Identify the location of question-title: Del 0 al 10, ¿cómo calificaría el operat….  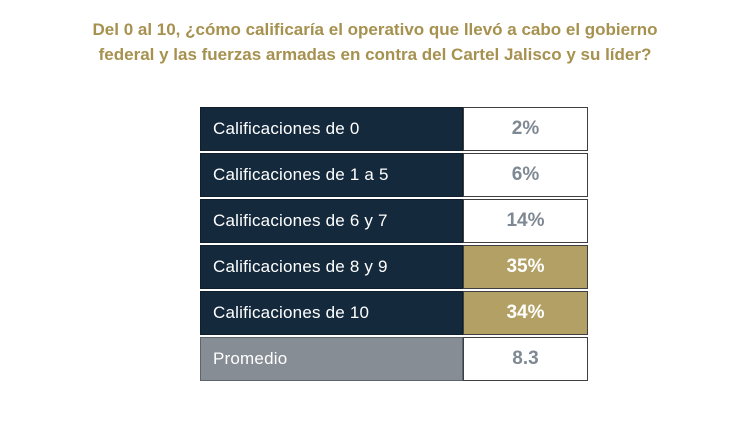
(375, 42).